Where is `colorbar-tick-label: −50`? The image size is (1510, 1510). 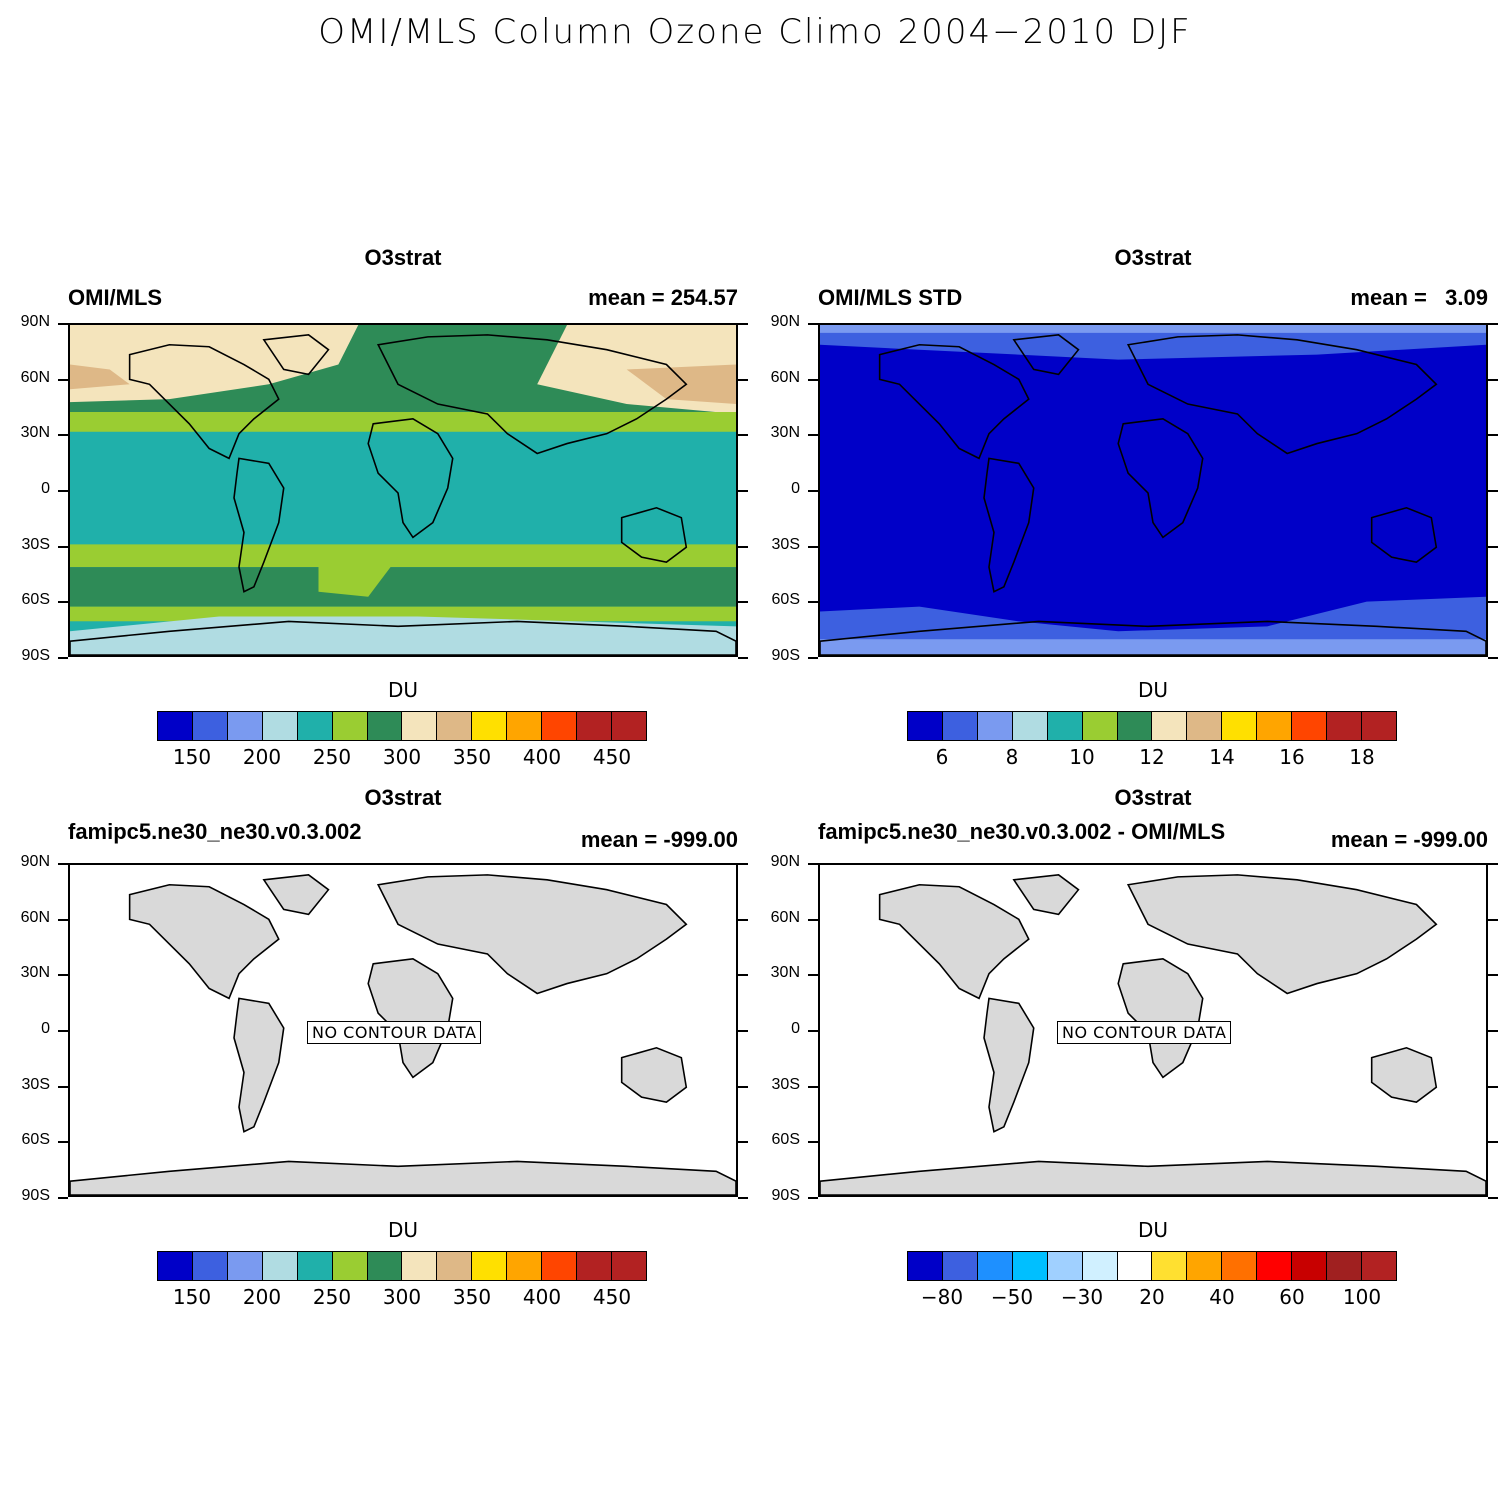 colorbar-tick-label: −50 is located at coordinates (1012, 1297).